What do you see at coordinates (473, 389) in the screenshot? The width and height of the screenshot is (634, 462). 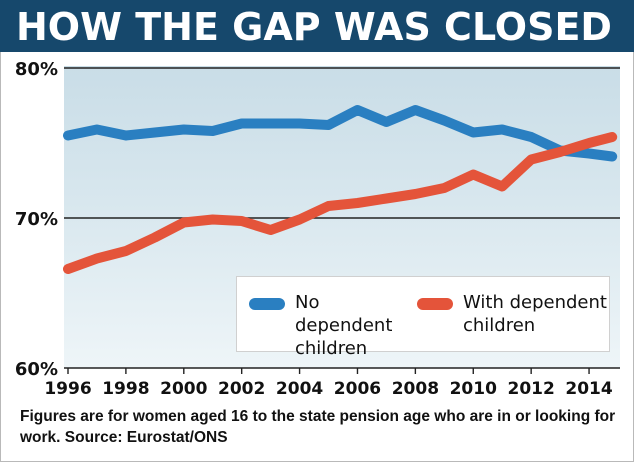 I see `x-tick-label-2010: 2010` at bounding box center [473, 389].